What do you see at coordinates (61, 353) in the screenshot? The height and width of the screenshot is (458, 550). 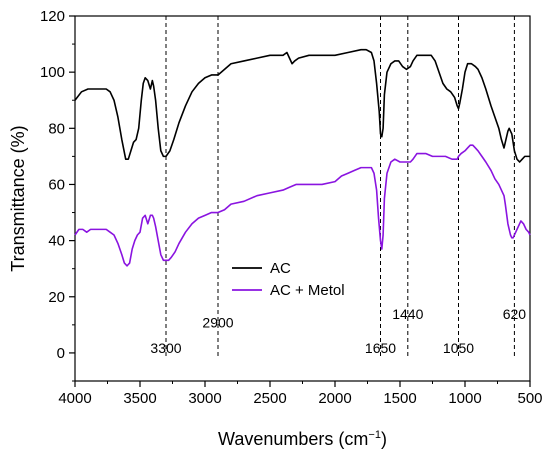 I see `y-tick-label-0: 0` at bounding box center [61, 353].